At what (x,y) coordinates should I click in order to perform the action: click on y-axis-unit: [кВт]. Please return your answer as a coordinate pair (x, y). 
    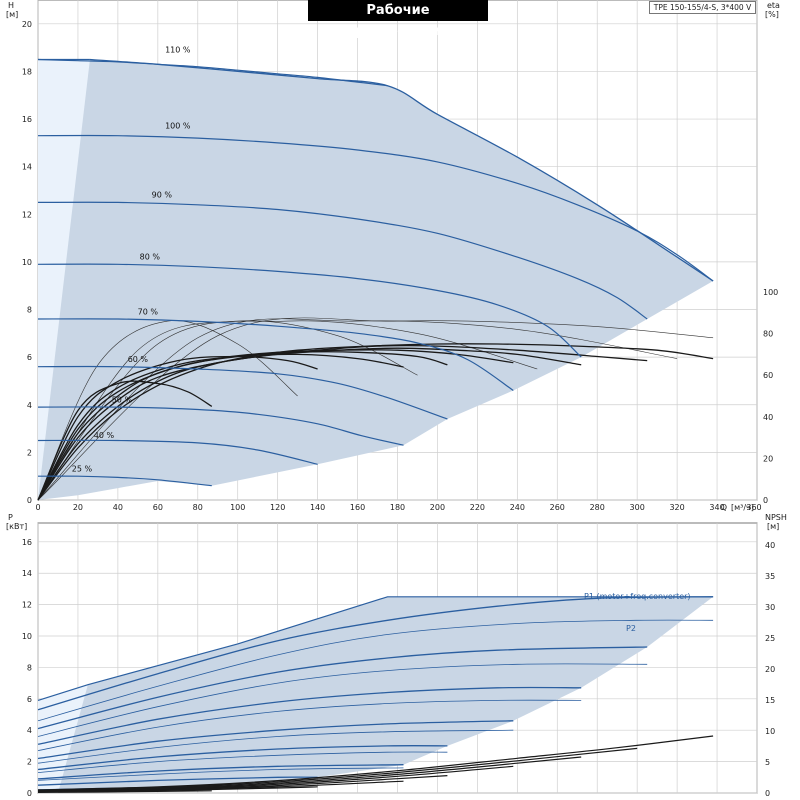
    Looking at the image, I should click on (16, 526).